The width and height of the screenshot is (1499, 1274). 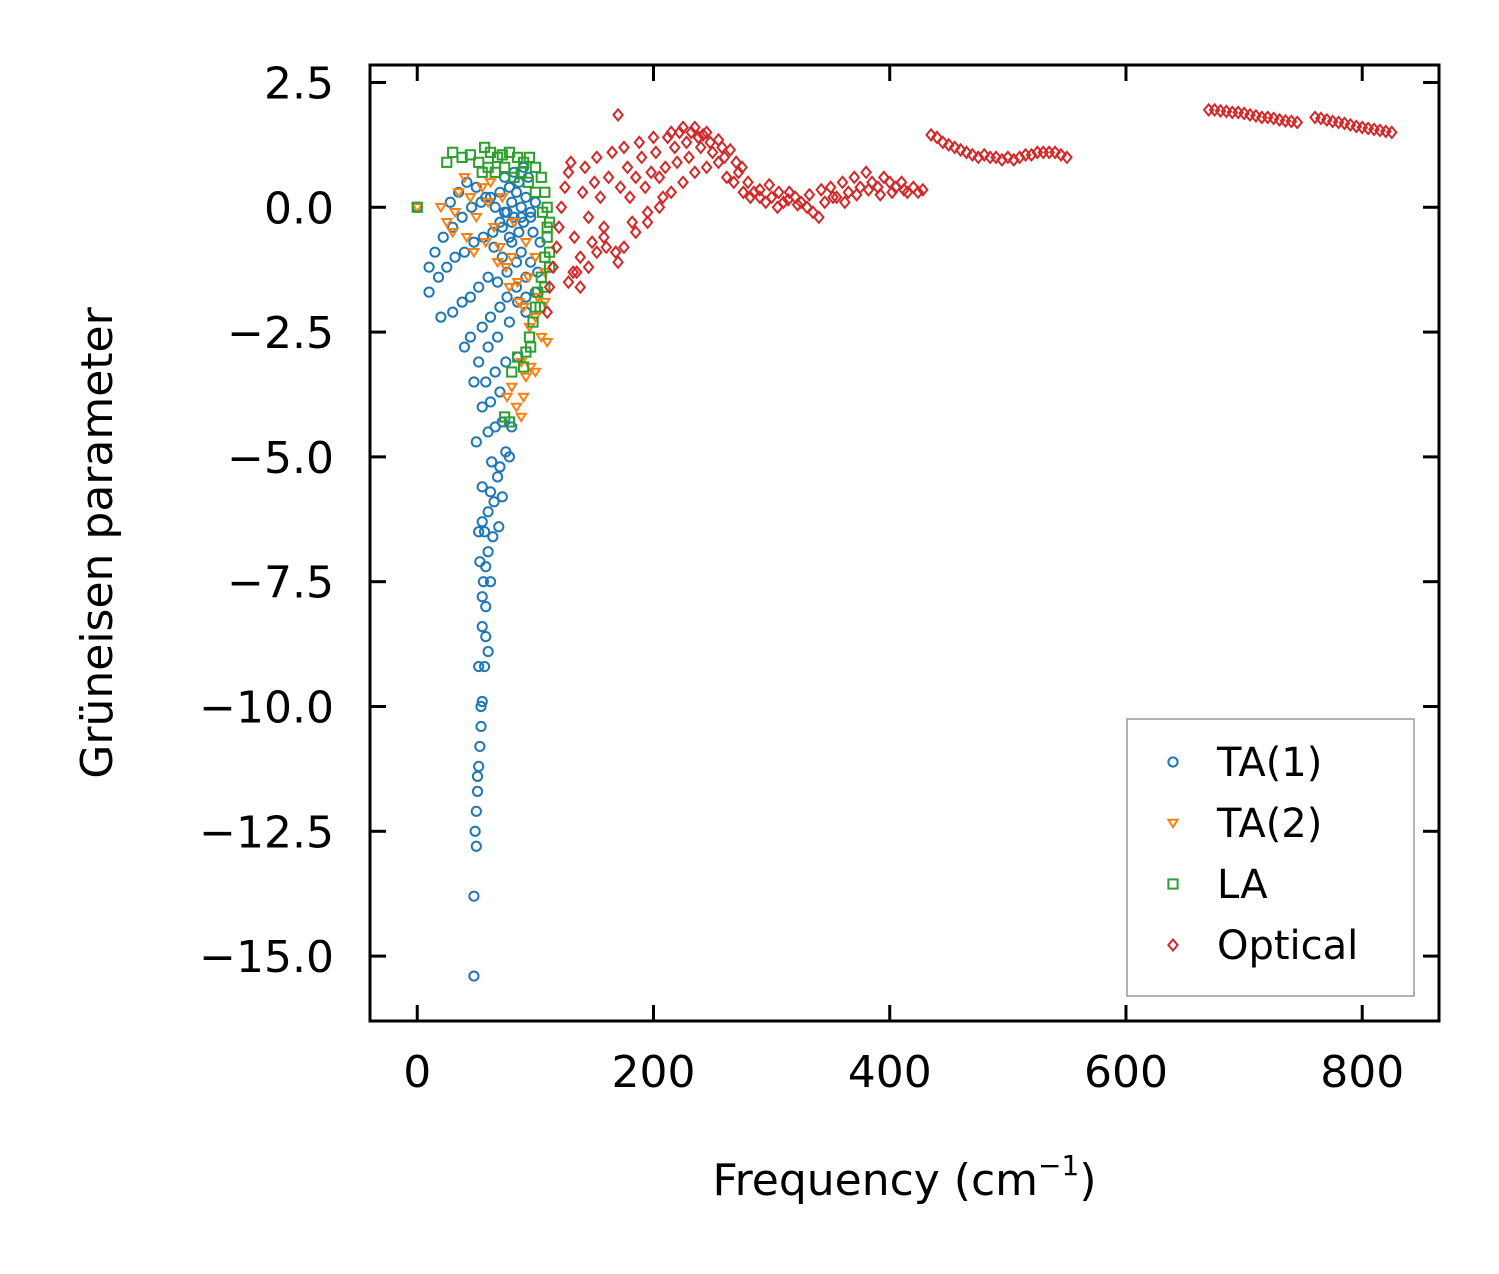 What do you see at coordinates (1270, 857) in the screenshot?
I see `legend: TA(1) TA(2) LA Optical` at bounding box center [1270, 857].